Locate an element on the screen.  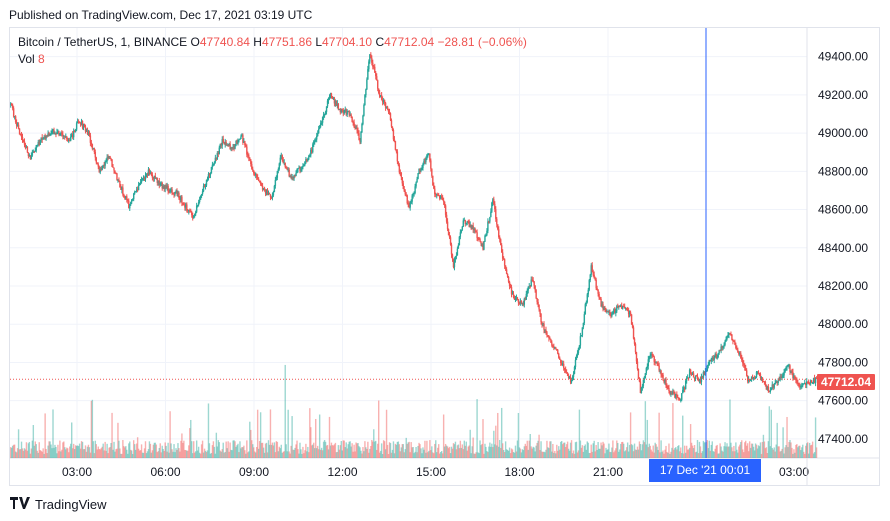
close-value: 47712.04 is located at coordinates (409, 42).